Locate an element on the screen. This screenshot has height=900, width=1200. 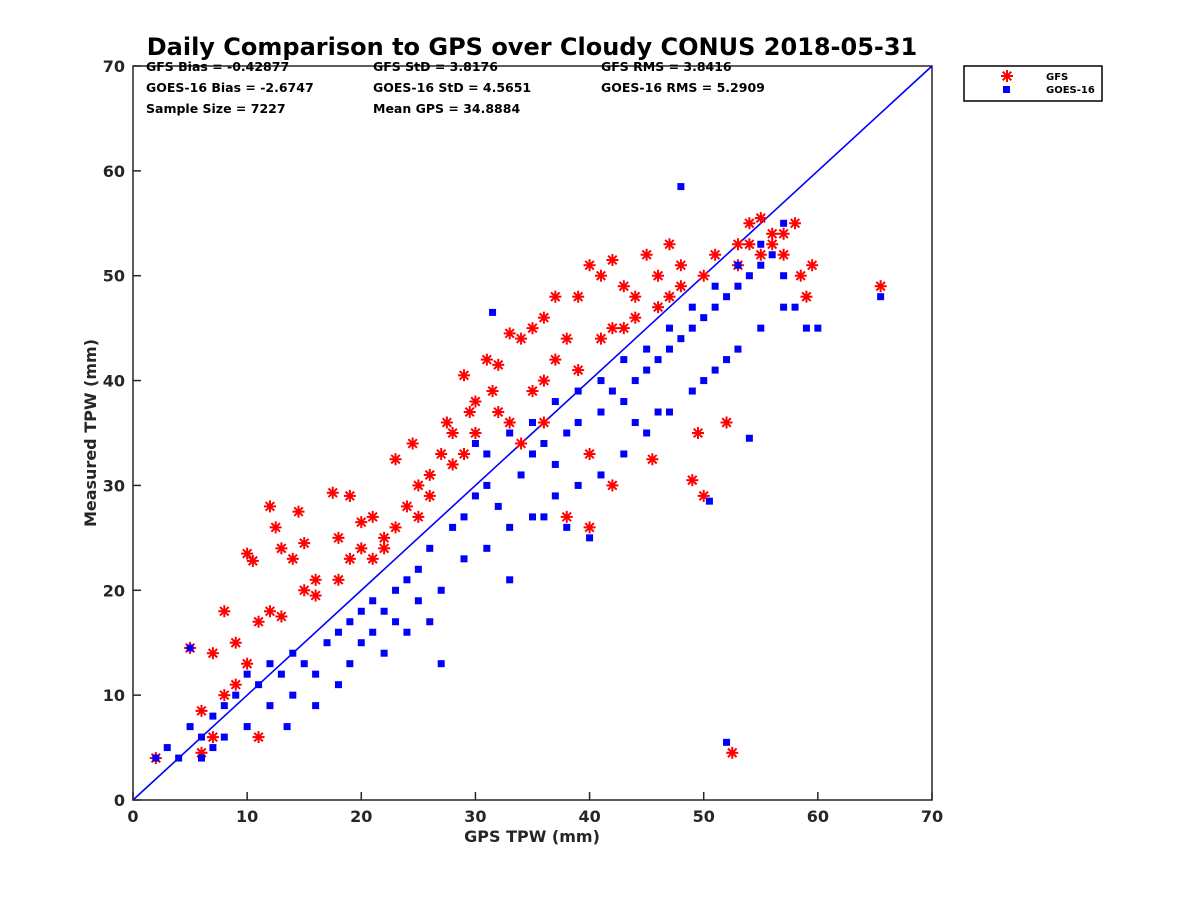
legend-gfs-label: GFS is located at coordinates (1057, 77).